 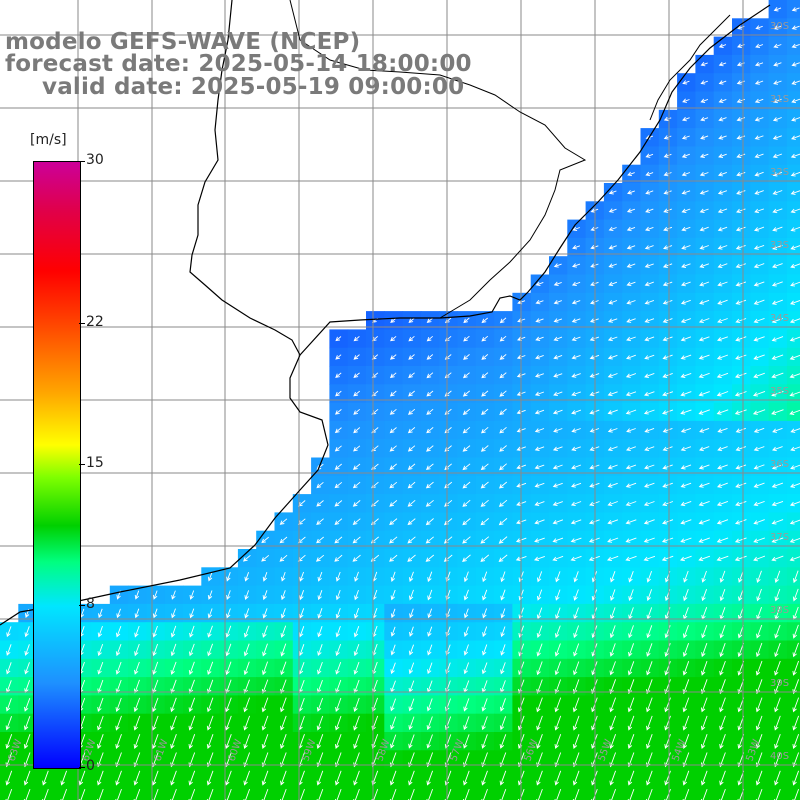 I want to click on colorbar-tick-label: 15, so click(x=95, y=463).